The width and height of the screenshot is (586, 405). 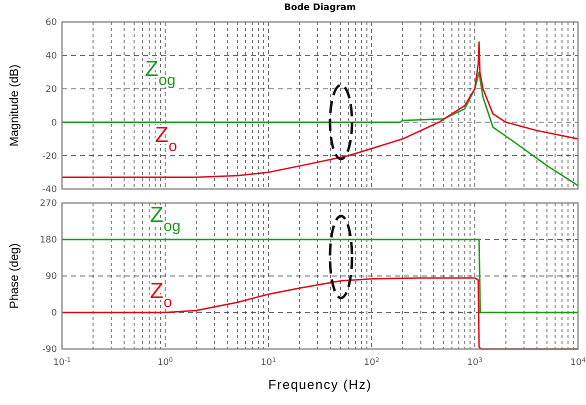 I want to click on y-tick-label: -90, so click(x=50, y=350).